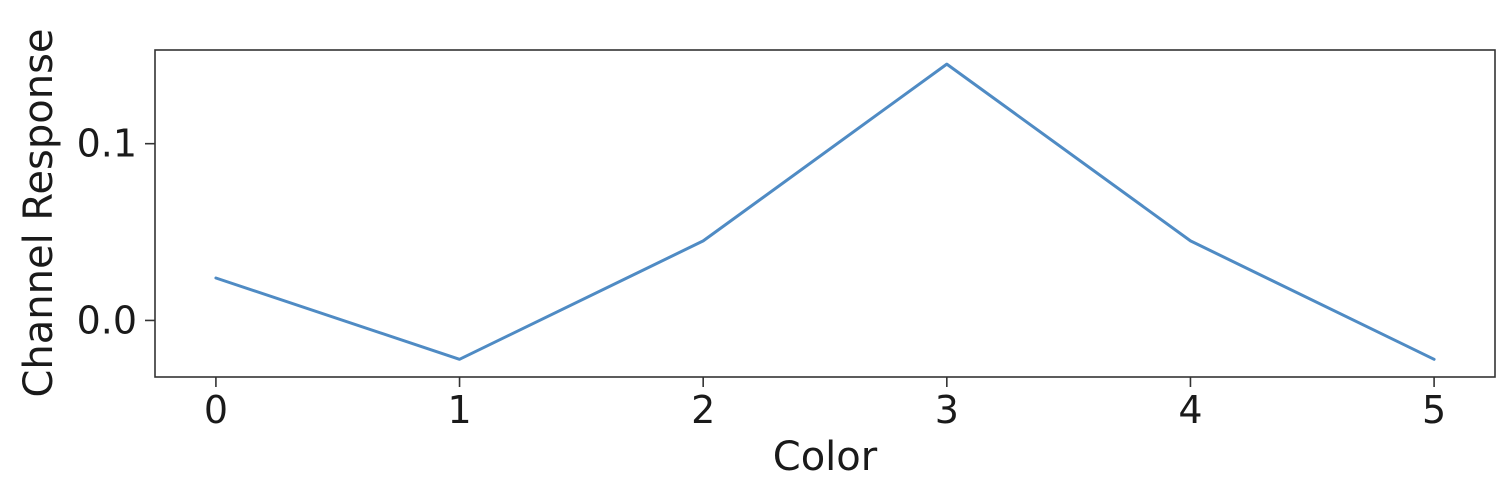 The image size is (1512, 494). I want to click on x-tick-label: 2, so click(703, 410).